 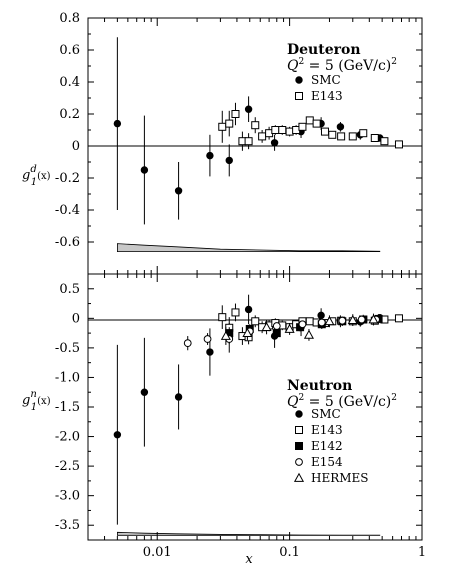 What do you see at coordinates (301, 398) in the screenshot?
I see `bottom-legend-subtitle-sup: 2` at bounding box center [301, 398].